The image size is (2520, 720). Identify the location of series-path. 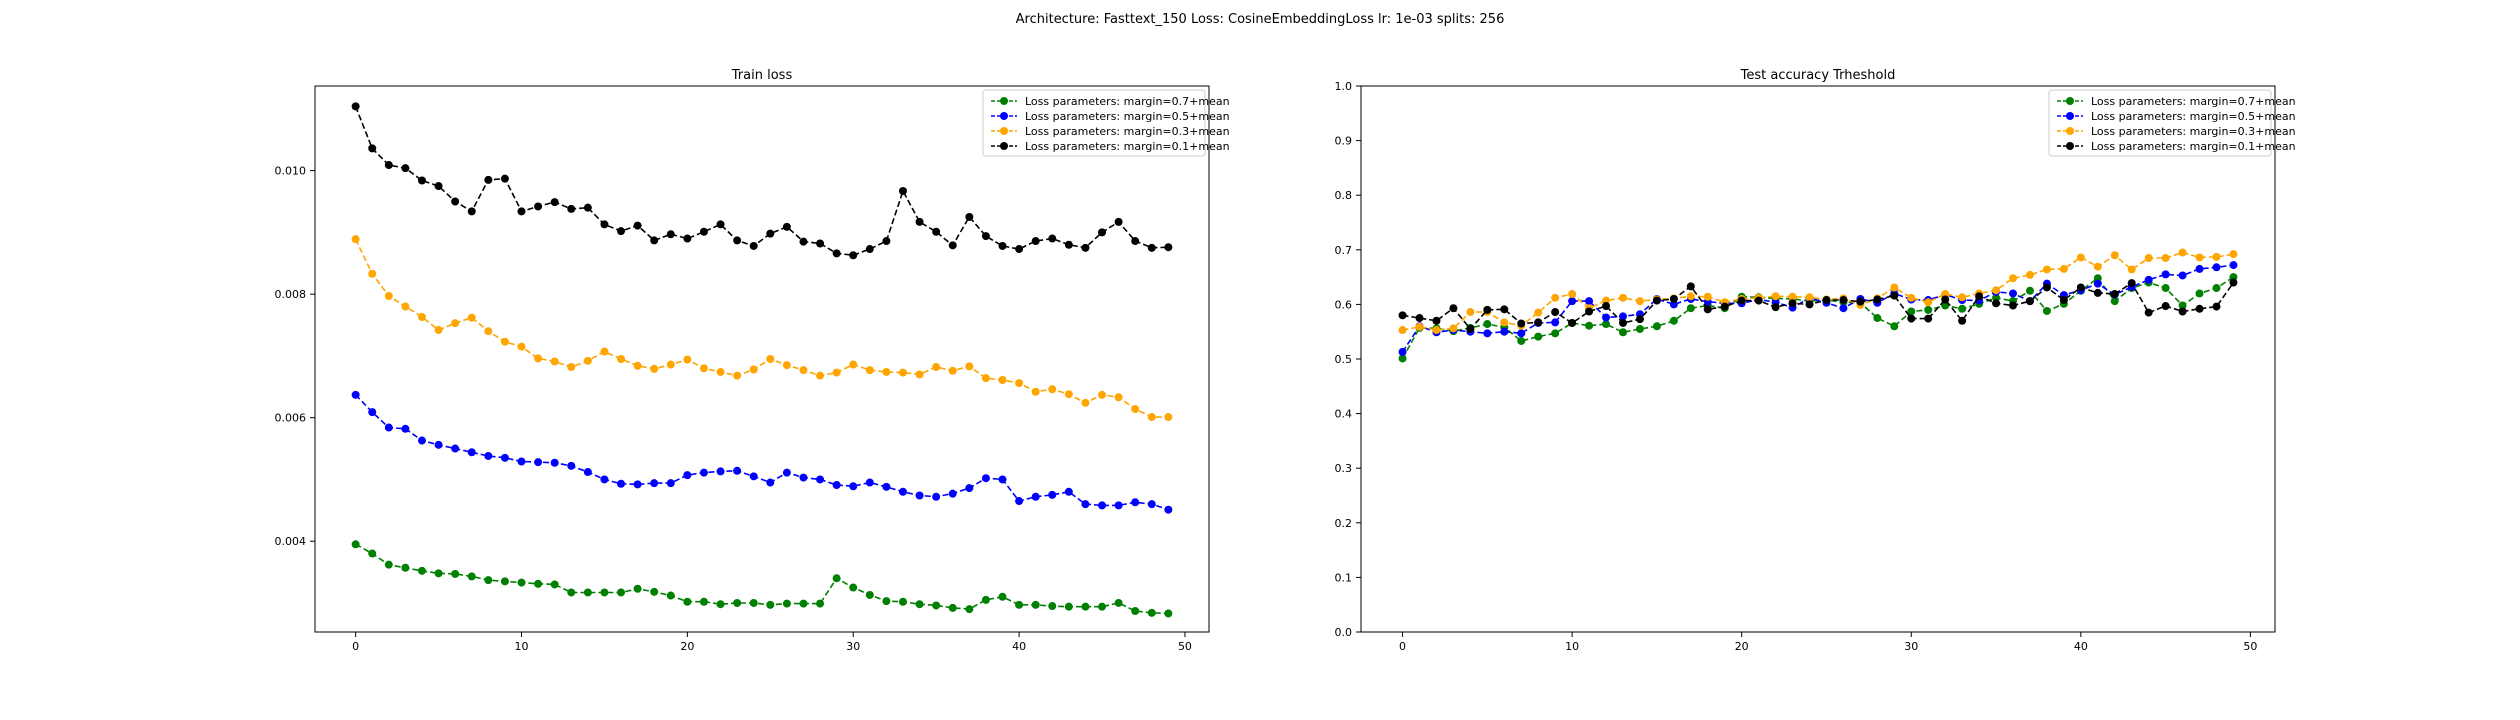
(761, 328).